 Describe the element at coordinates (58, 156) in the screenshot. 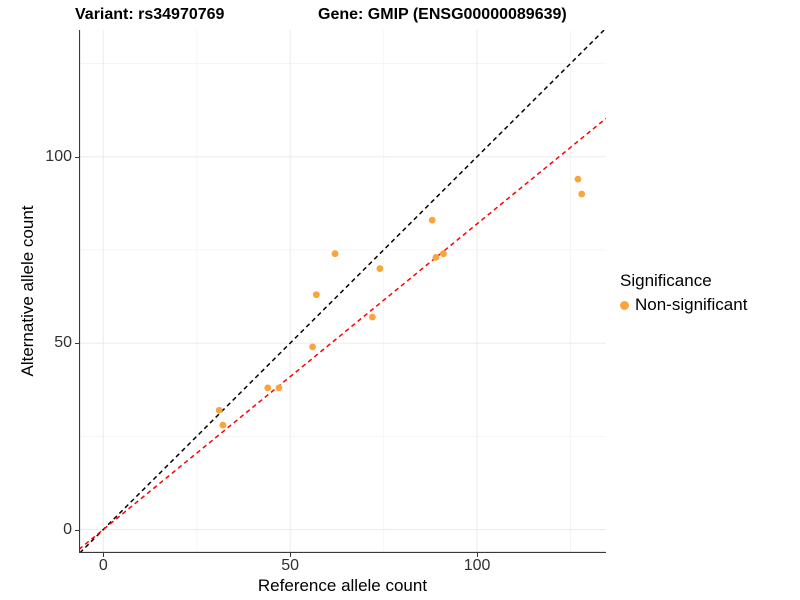

I see `y-tick-label: 100` at that location.